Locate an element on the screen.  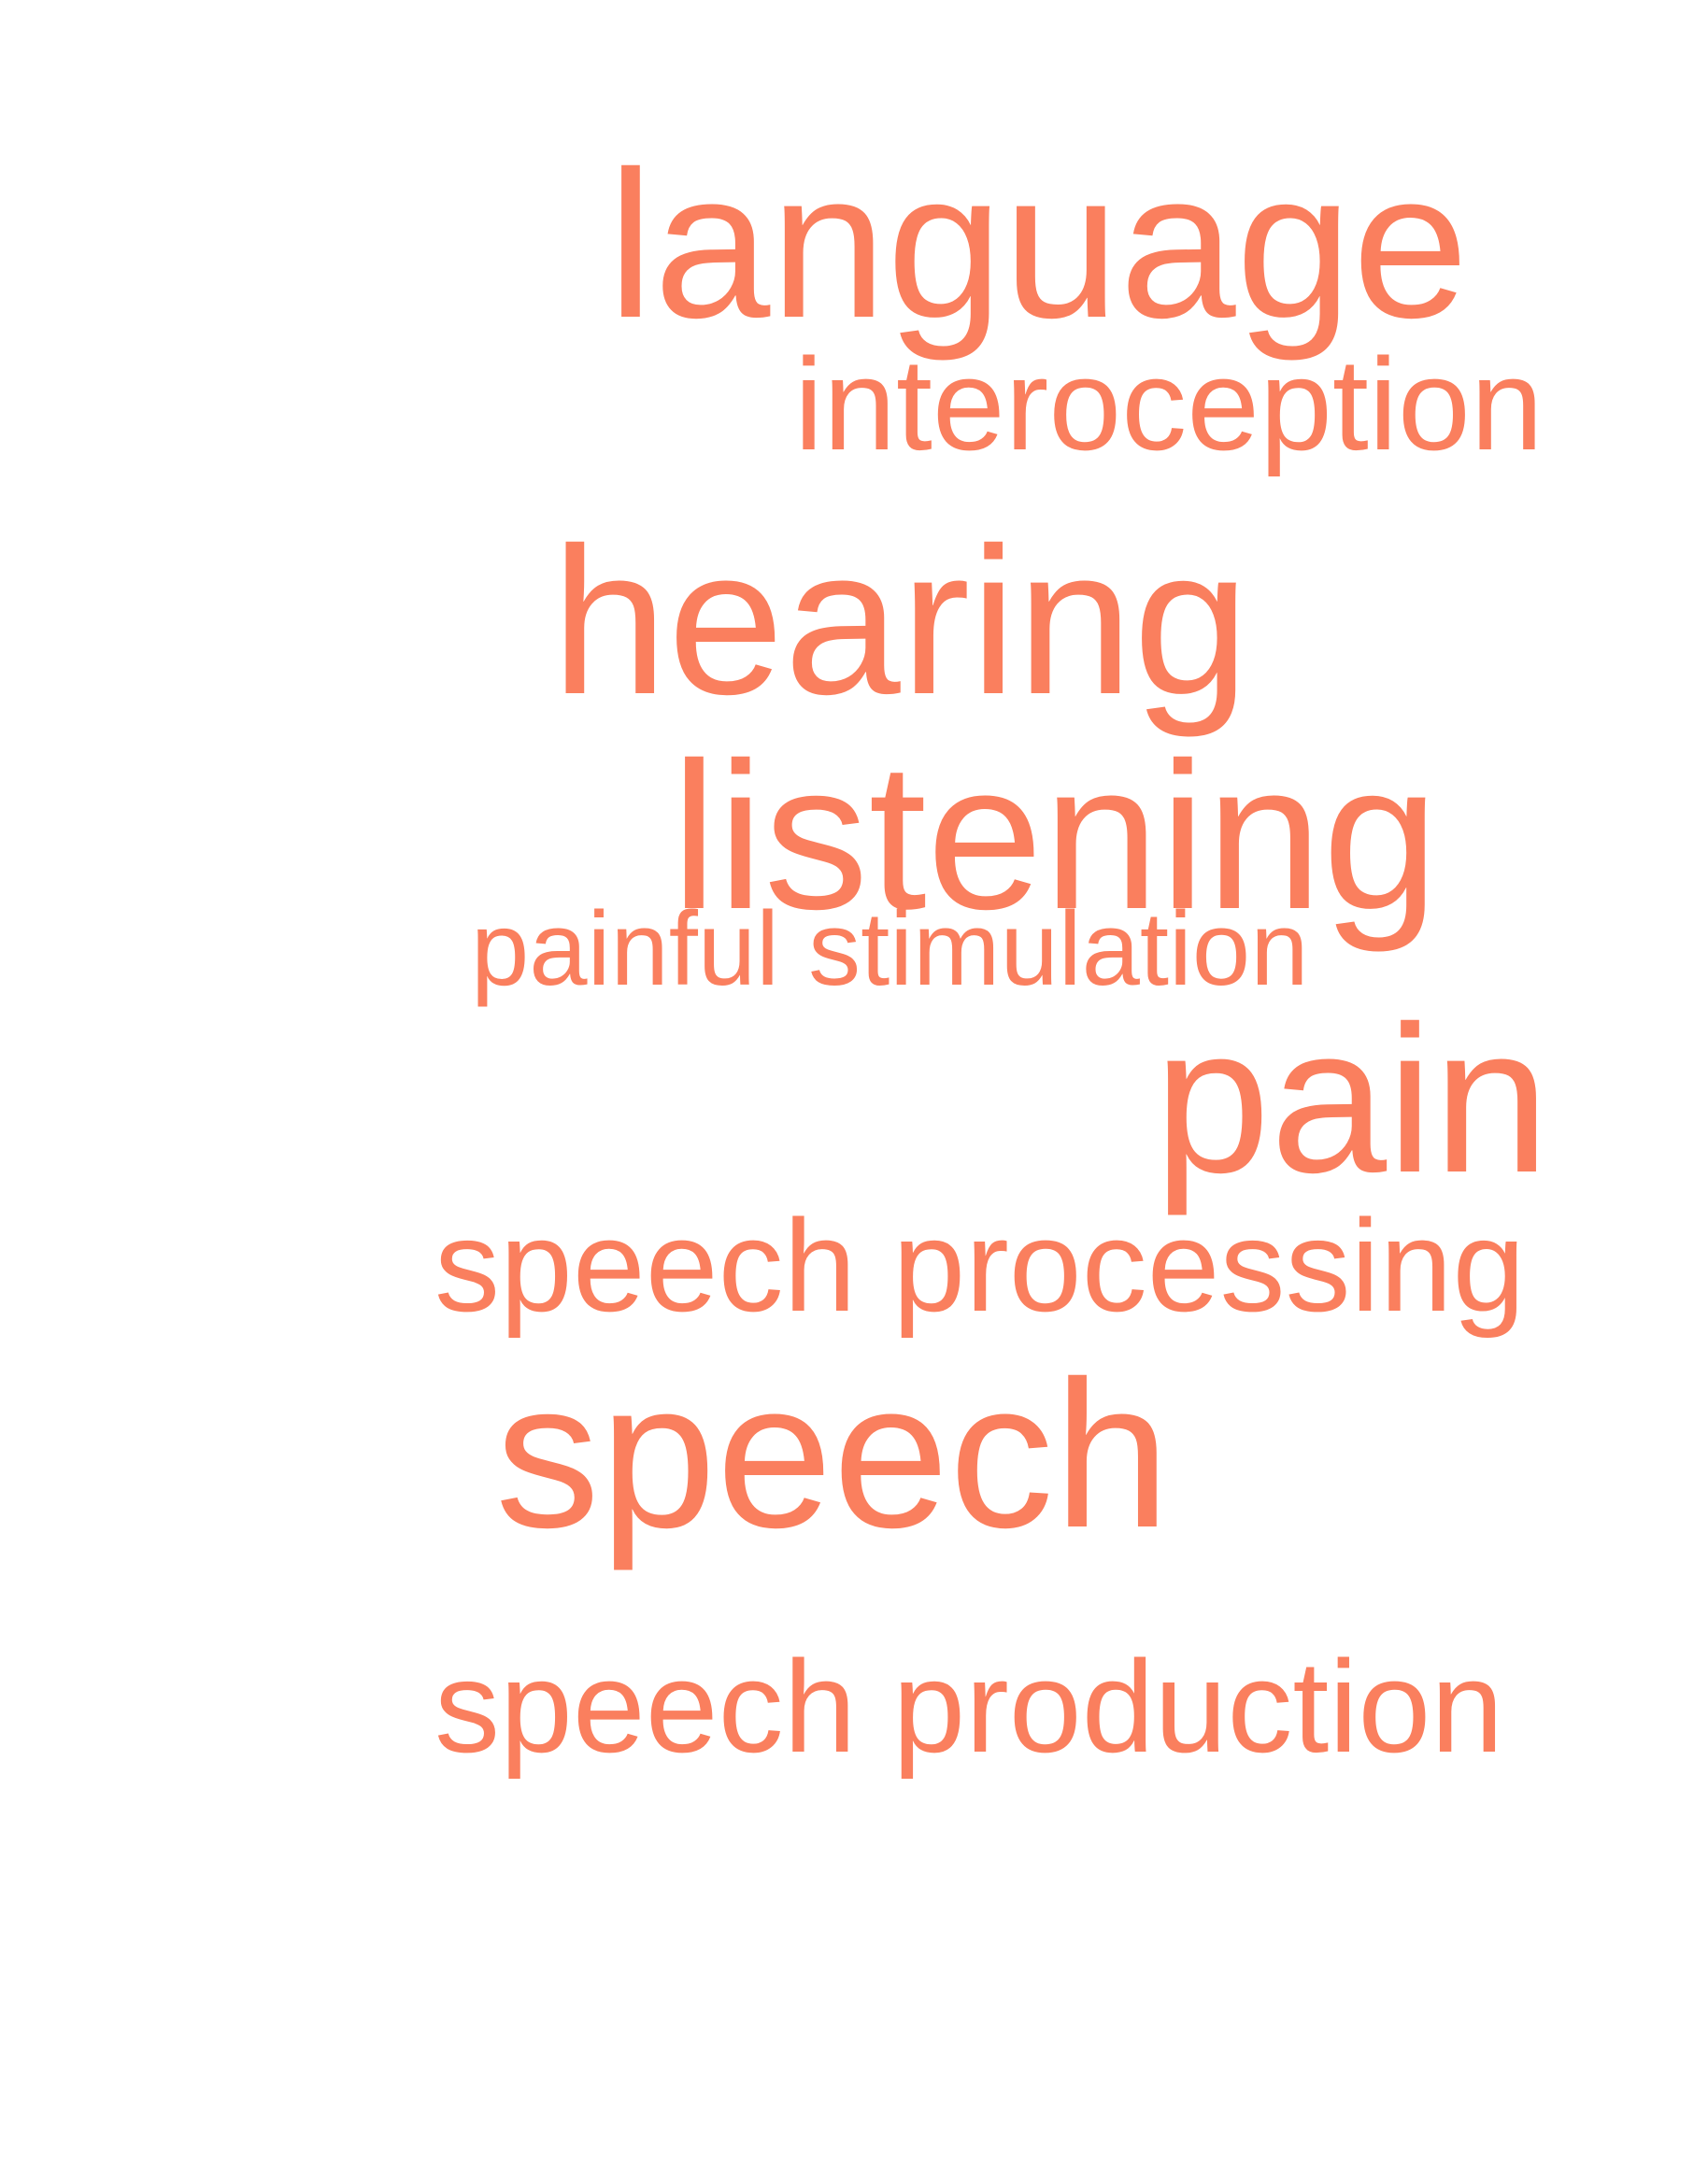
word-speech-production: speech production is located at coordinates (969, 1706).